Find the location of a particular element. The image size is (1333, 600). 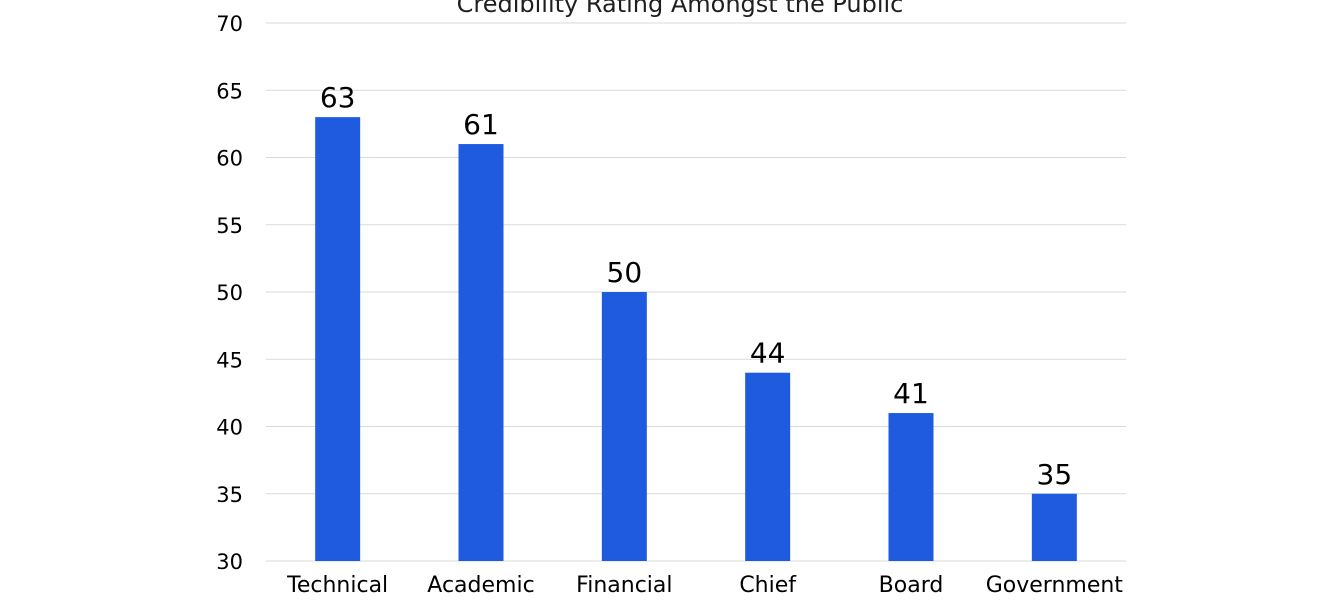

data-label: 61 is located at coordinates (481, 124).